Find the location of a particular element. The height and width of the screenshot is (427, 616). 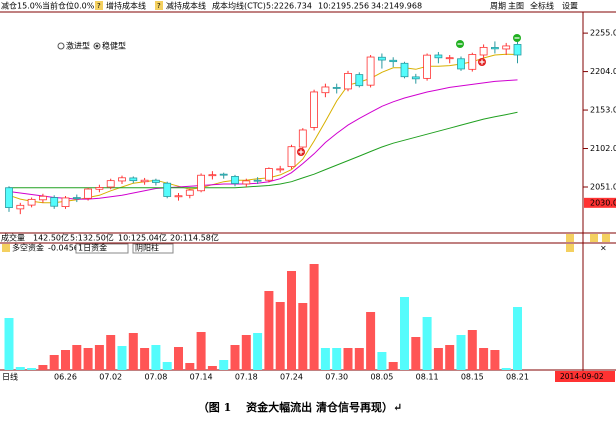

mode-label: 激进型 is located at coordinates (78, 46).